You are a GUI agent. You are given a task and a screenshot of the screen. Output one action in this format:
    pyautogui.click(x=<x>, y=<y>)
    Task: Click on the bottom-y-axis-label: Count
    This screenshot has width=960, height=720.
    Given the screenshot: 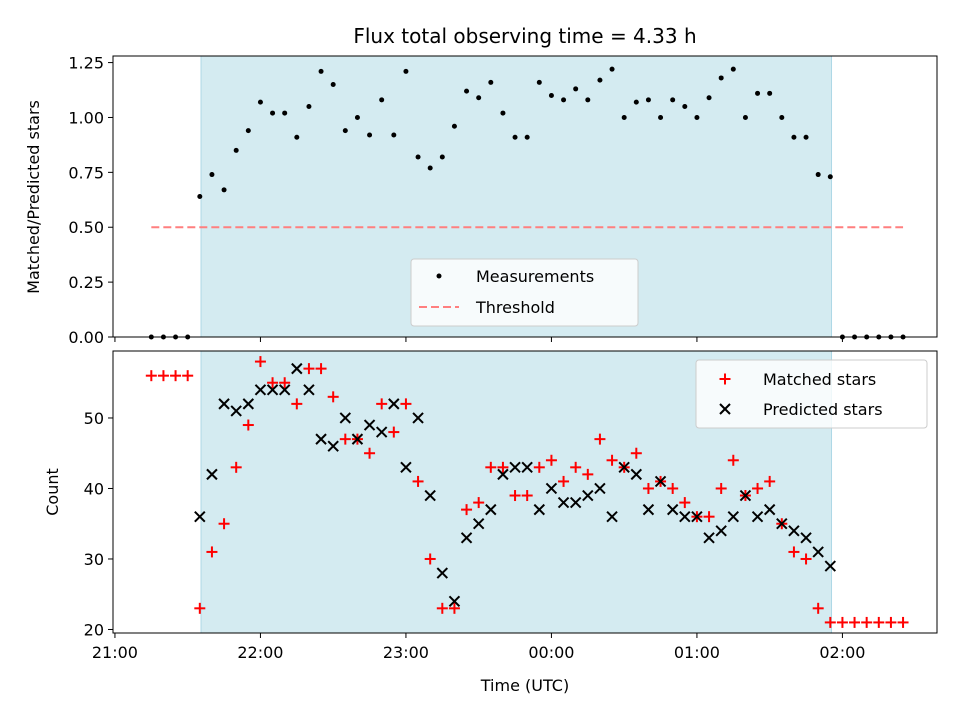 What is the action you would take?
    pyautogui.click(x=52, y=492)
    